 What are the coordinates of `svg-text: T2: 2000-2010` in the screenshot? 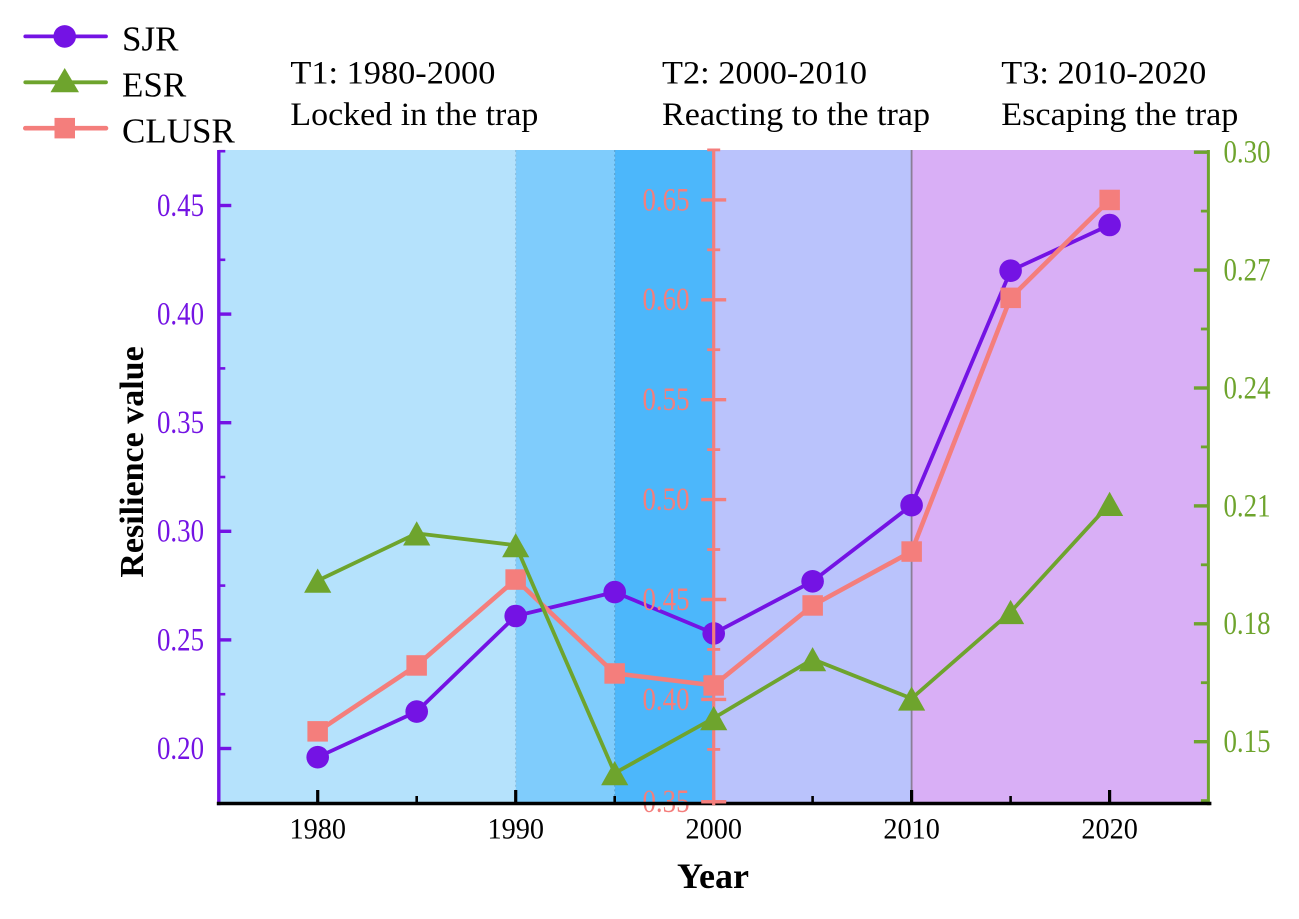 It's located at (764, 74).